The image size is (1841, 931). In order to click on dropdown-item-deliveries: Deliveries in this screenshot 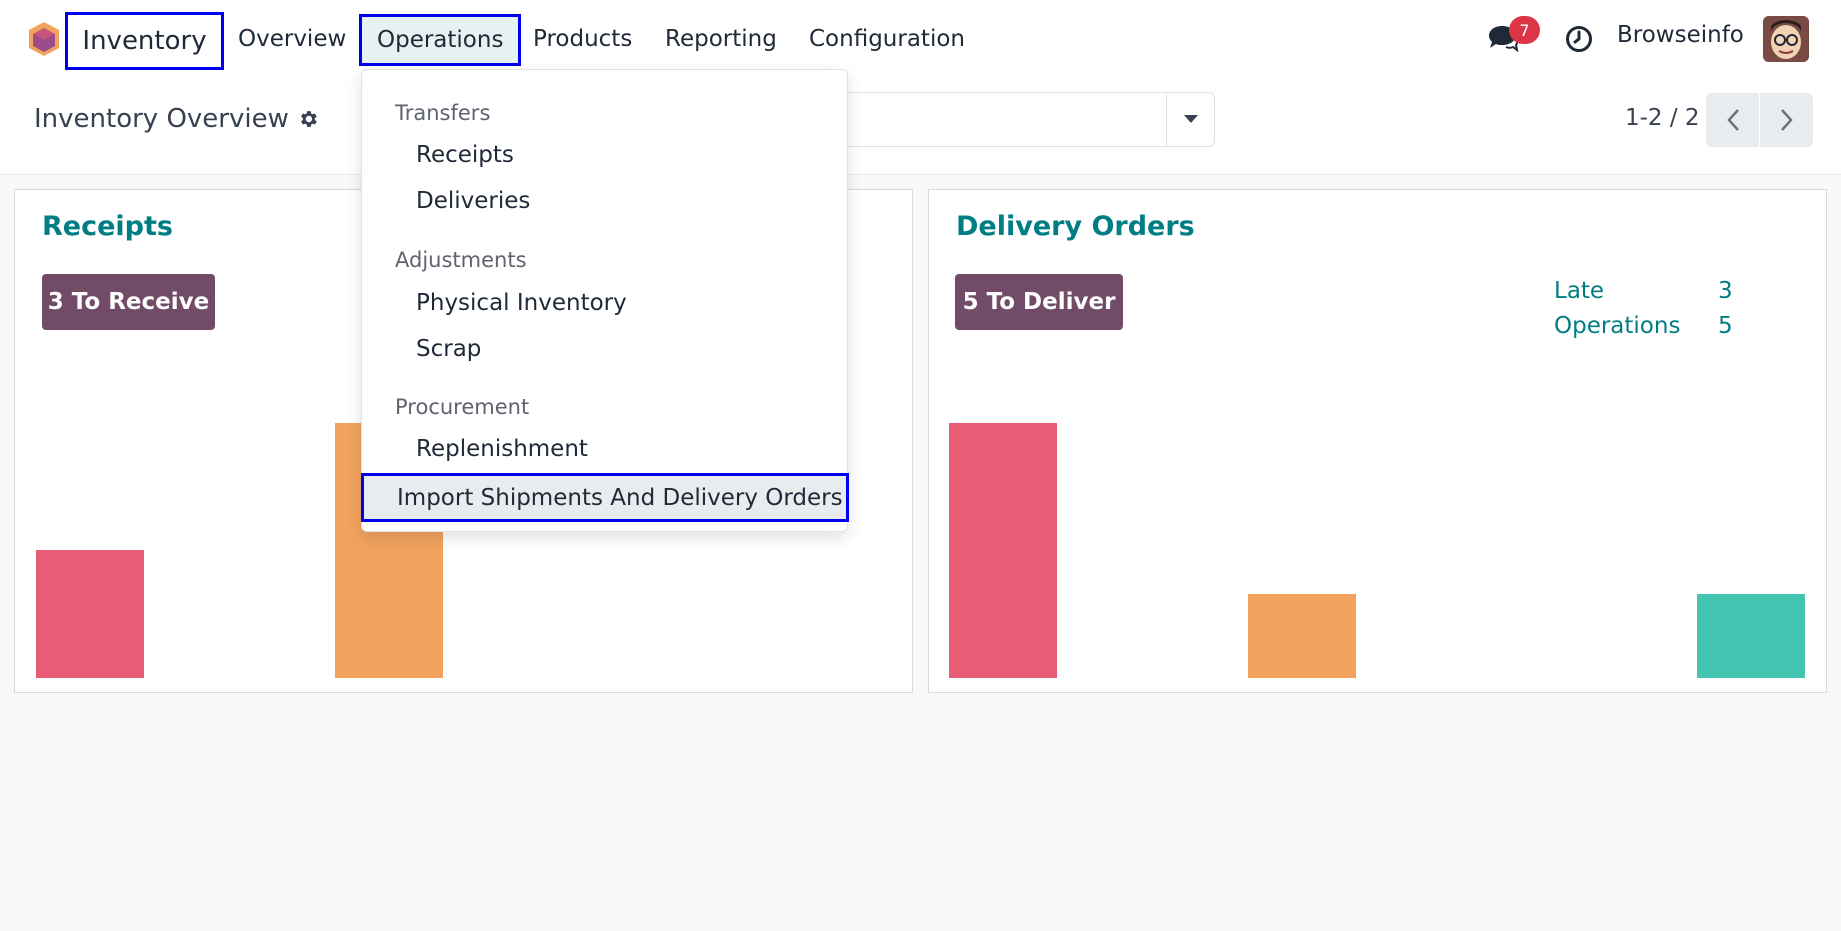, I will do `click(473, 201)`.